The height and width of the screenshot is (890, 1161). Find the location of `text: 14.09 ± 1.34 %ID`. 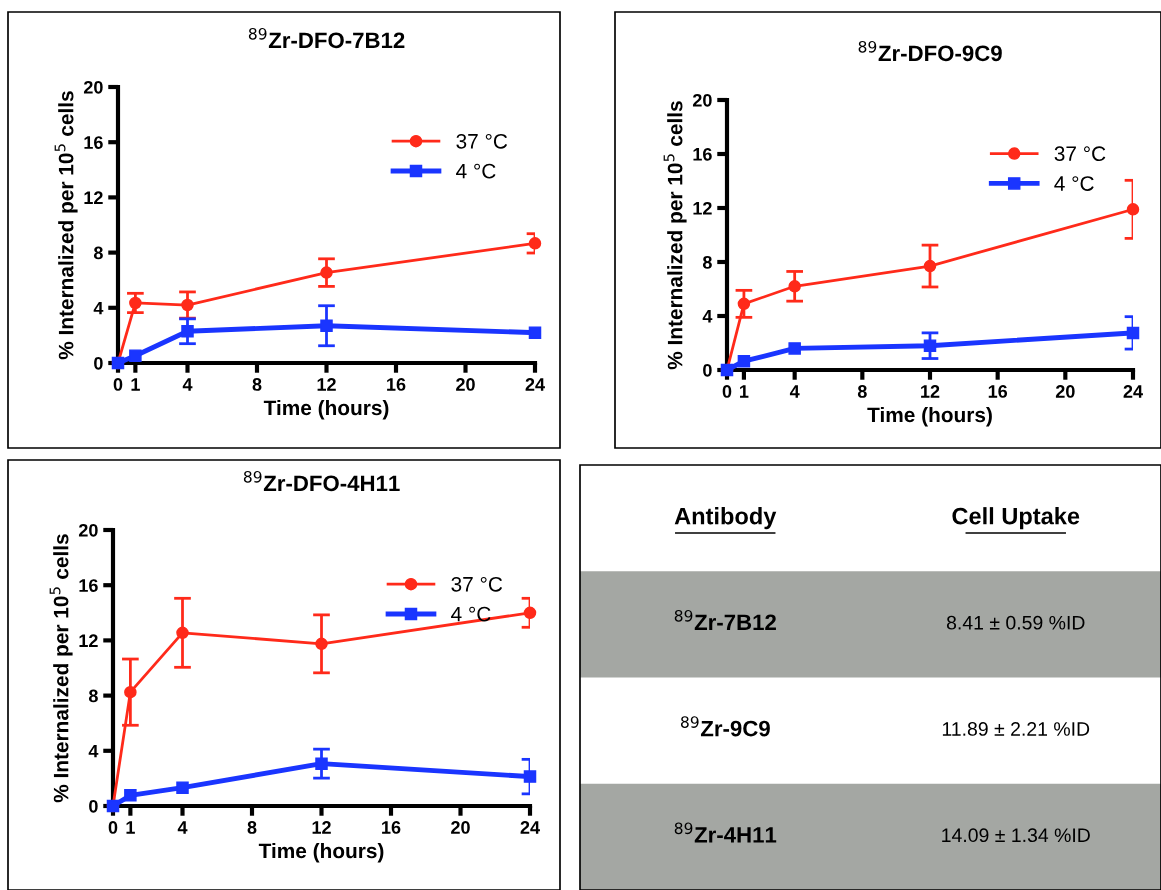

text: 14.09 ± 1.34 %ID is located at coordinates (1016, 835).